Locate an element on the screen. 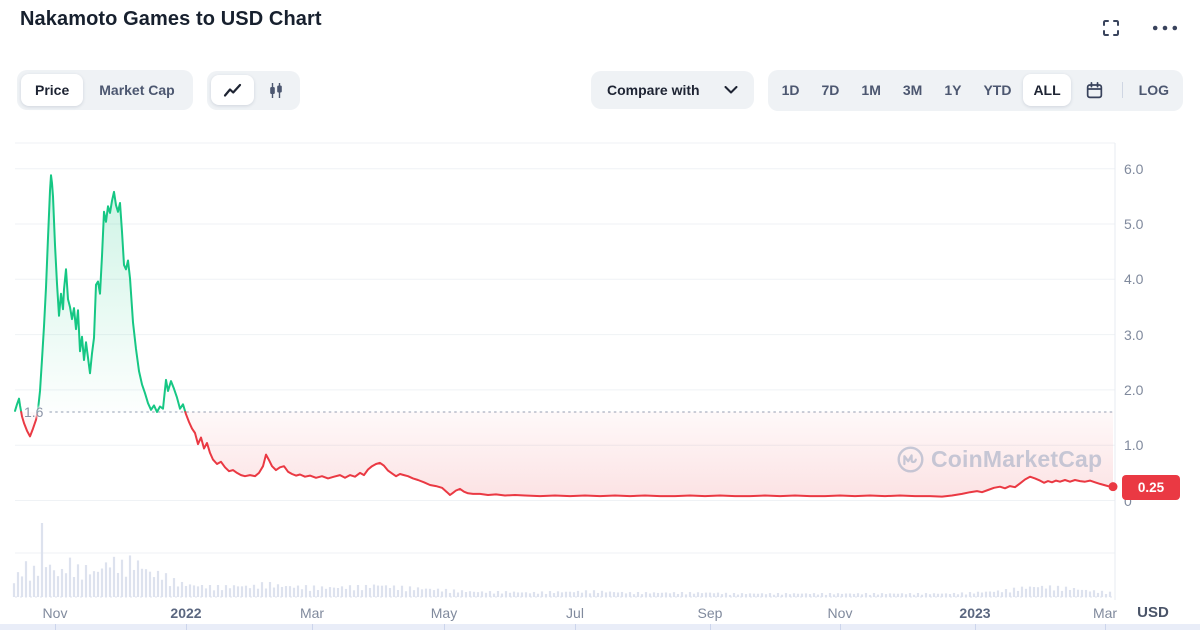 The image size is (1200, 630). volume-bars is located at coordinates (562, 560).